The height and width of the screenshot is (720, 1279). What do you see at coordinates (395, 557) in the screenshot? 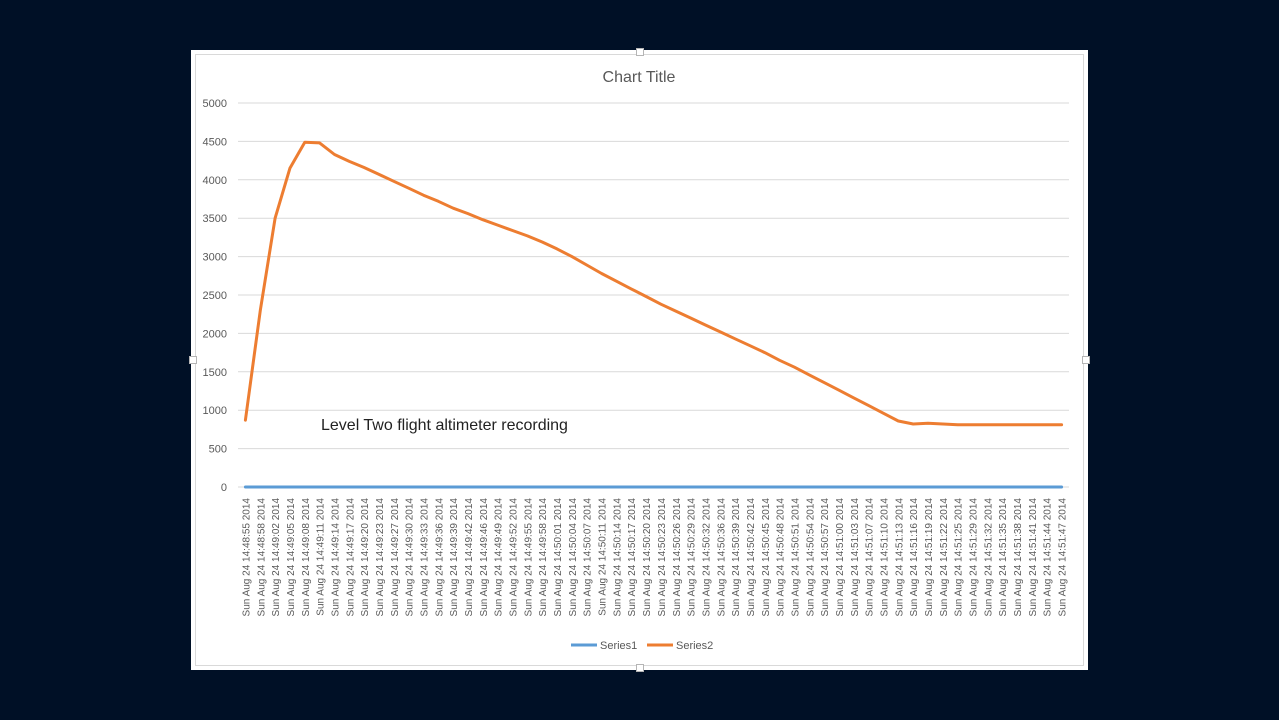
I see `x-tick-label: Sun Aug 24 14:49:27 2014` at bounding box center [395, 557].